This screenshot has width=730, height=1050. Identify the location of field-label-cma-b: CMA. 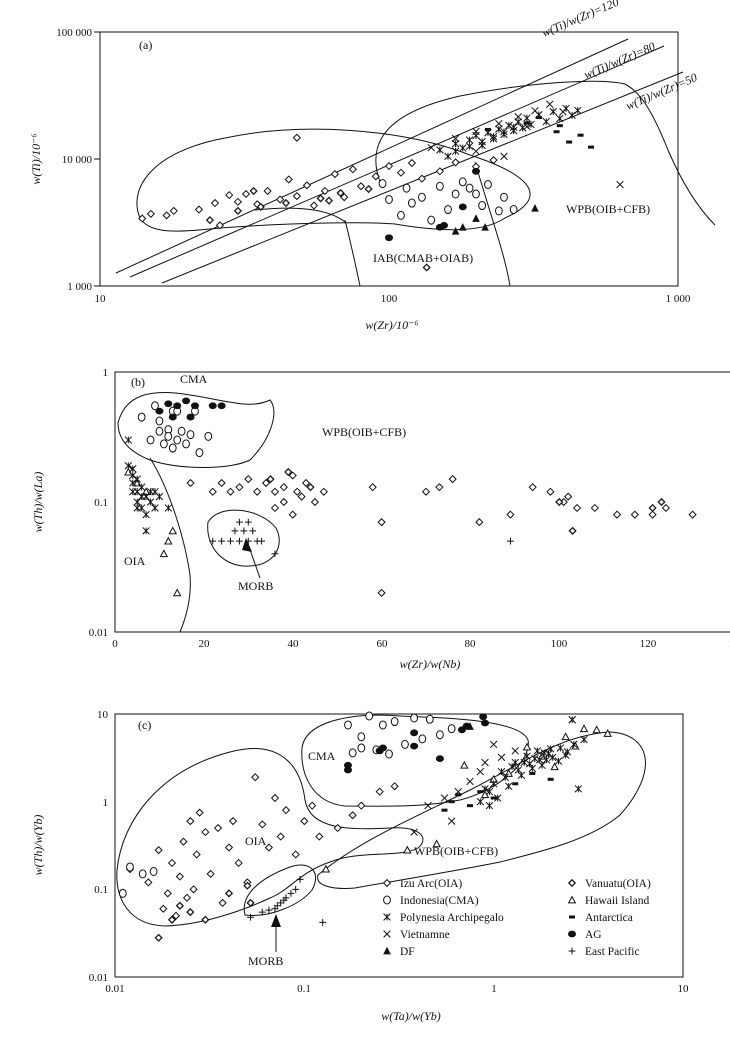
(194, 379).